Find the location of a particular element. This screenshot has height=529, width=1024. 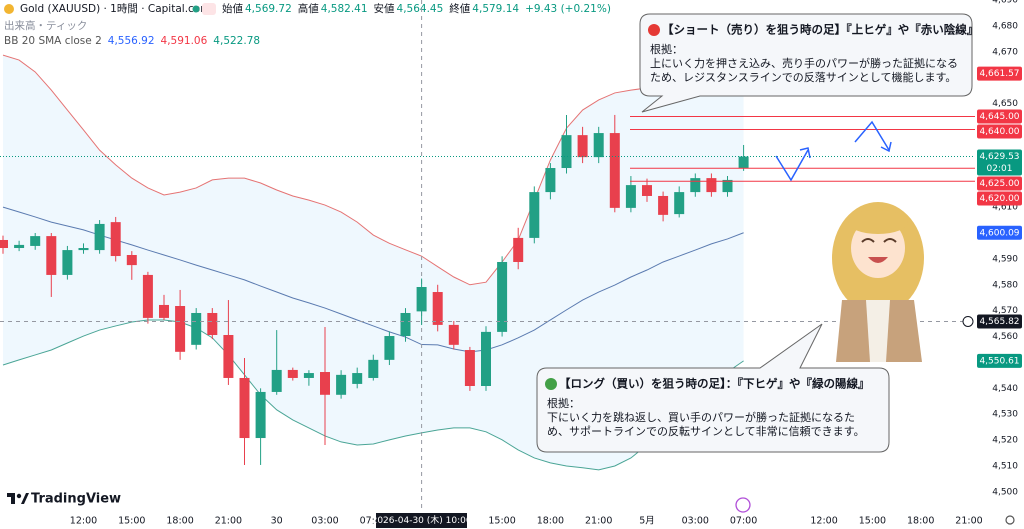

indicator-value: 4,591.06 is located at coordinates (184, 41).